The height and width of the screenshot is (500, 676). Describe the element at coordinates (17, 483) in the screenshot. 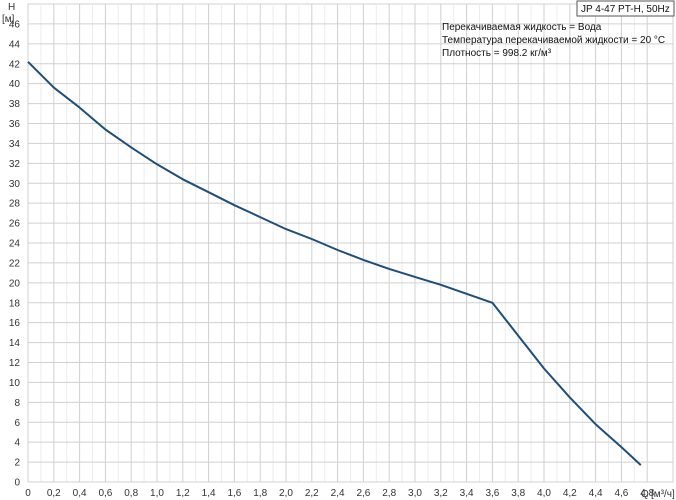

I see `y-tick-label: 0` at that location.